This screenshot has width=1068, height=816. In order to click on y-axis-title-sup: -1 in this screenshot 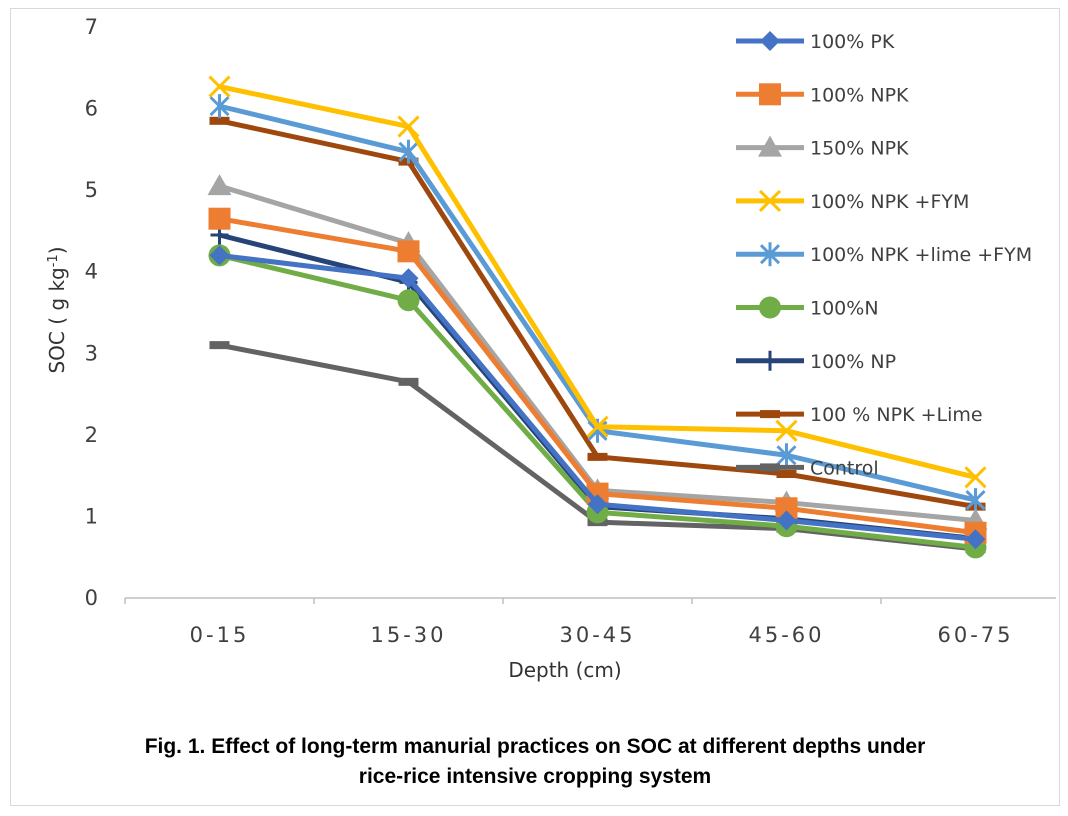, I will do `click(53, 260)`.